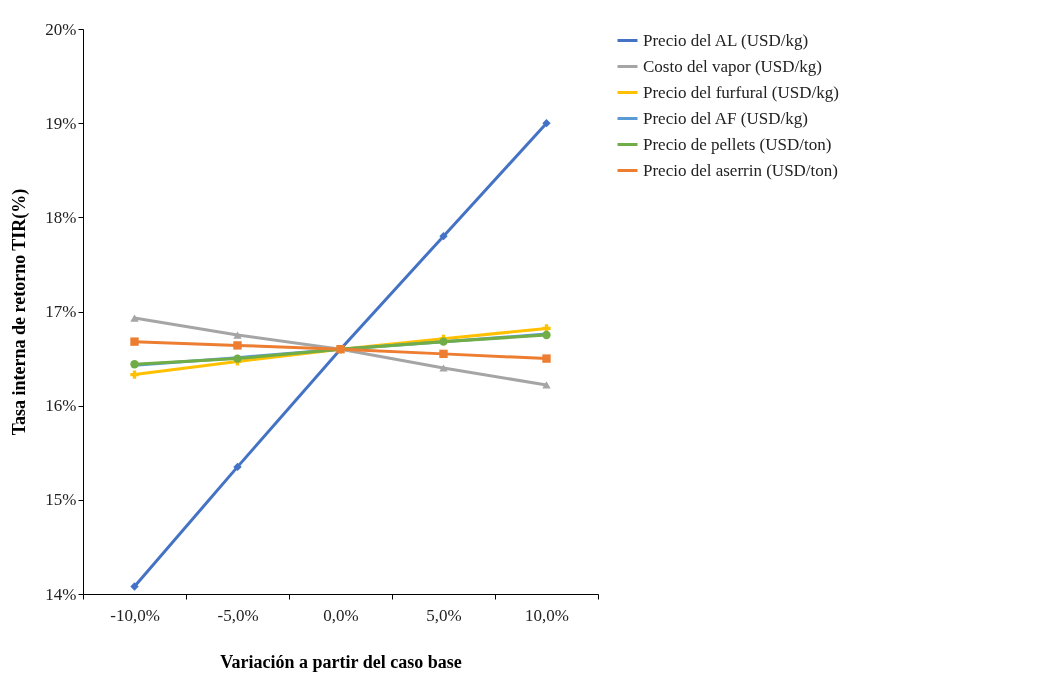 The width and height of the screenshot is (1064, 688). I want to click on x-tick-label: 0,0%, so click(341, 615).